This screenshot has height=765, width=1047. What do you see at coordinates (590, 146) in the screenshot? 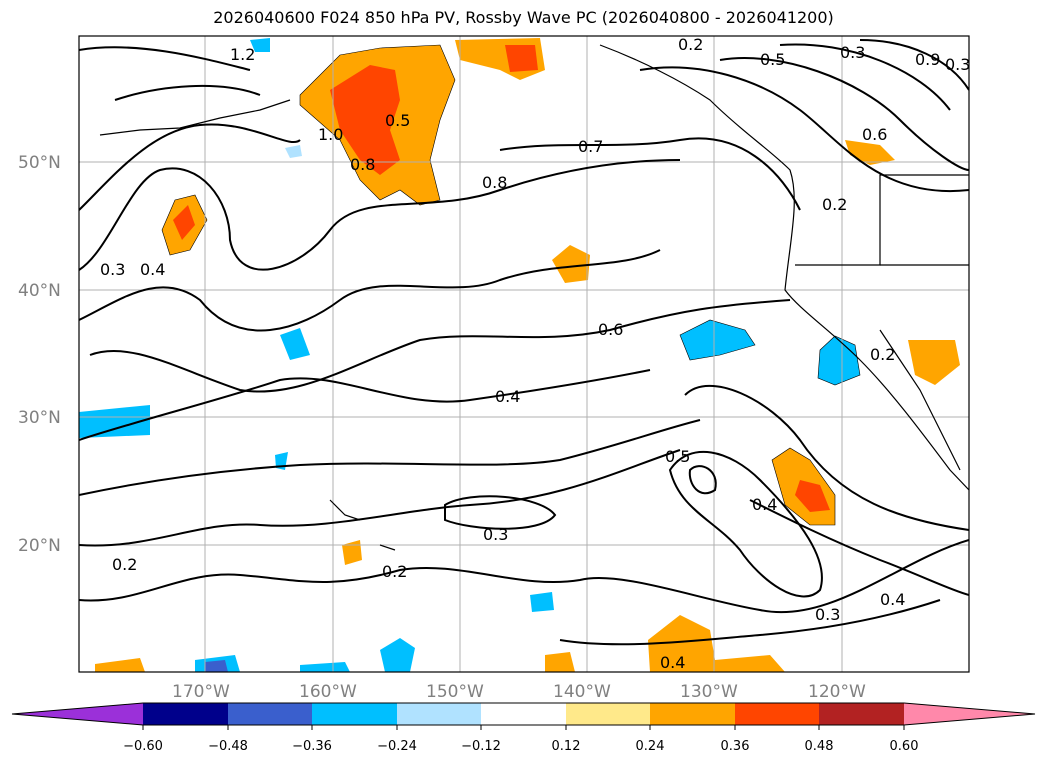
I see `contour-label: 0.7` at bounding box center [590, 146].